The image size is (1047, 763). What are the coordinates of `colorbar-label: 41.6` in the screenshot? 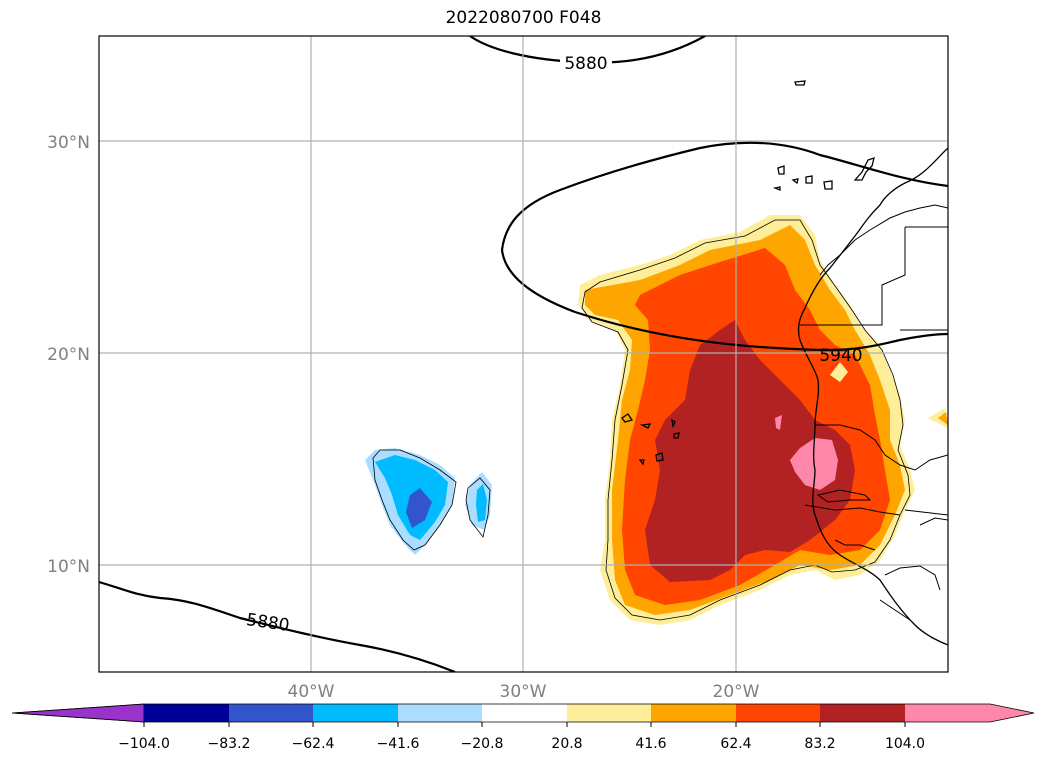 It's located at (650, 744).